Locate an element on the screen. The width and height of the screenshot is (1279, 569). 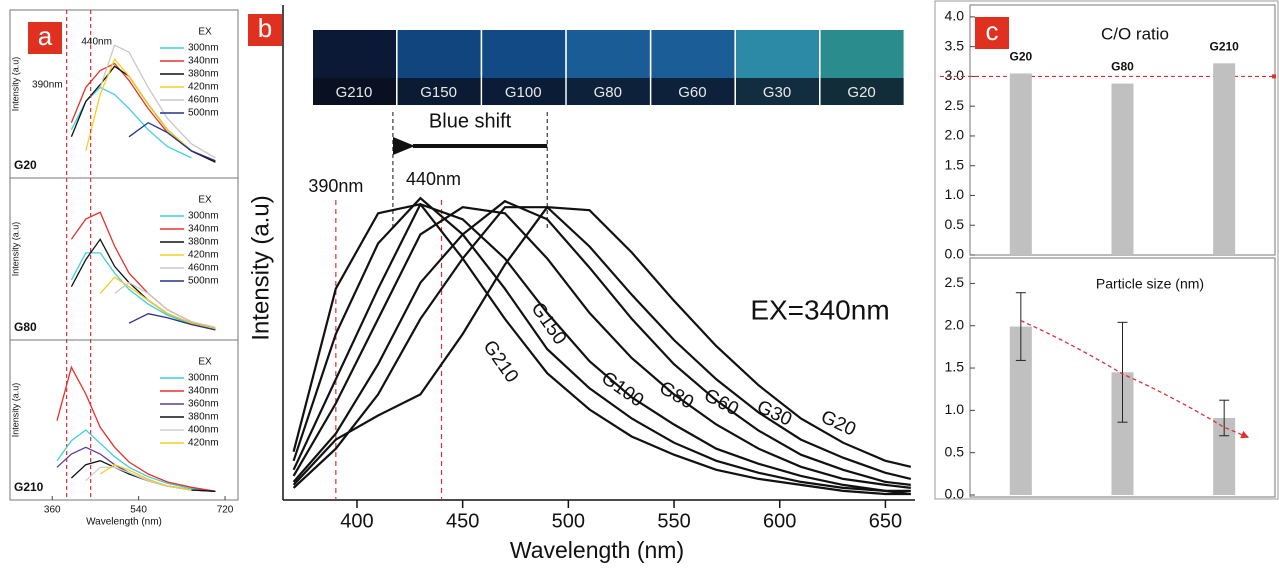
shift-label: Blue shift is located at coordinates (470, 121).